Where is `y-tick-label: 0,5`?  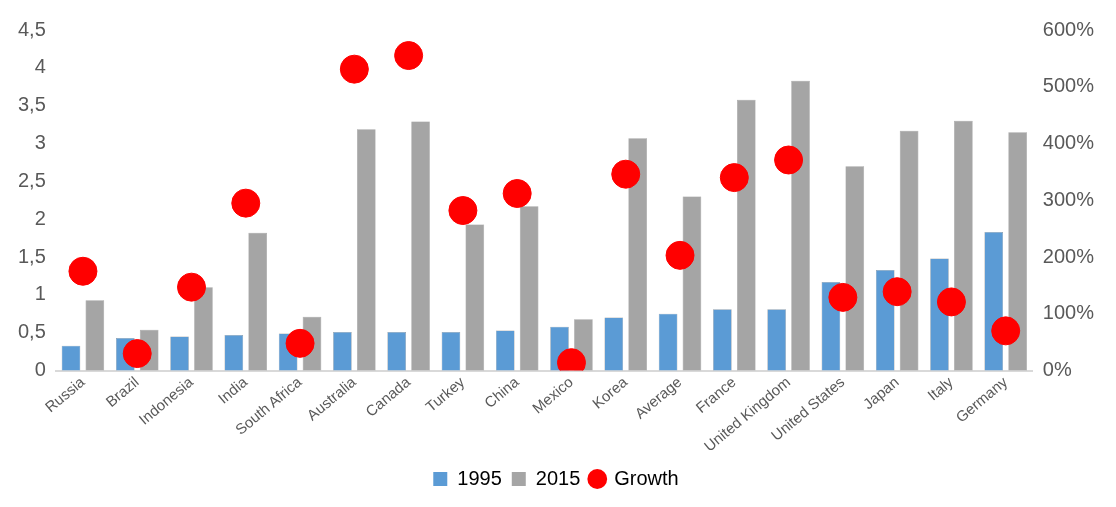 y-tick-label: 0,5 is located at coordinates (31, 331).